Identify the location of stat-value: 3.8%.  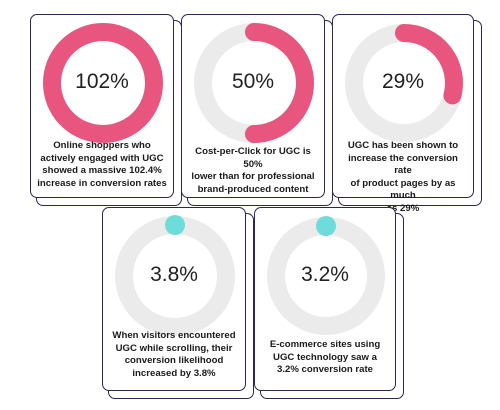
(174, 274).